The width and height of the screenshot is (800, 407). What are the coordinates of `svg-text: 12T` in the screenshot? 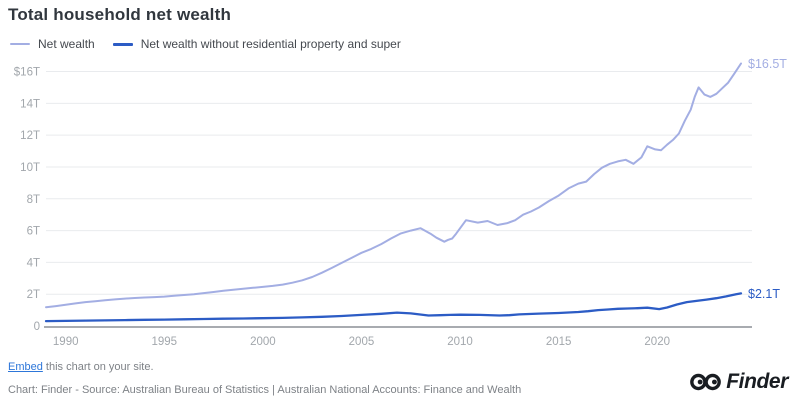 It's located at (30, 136).